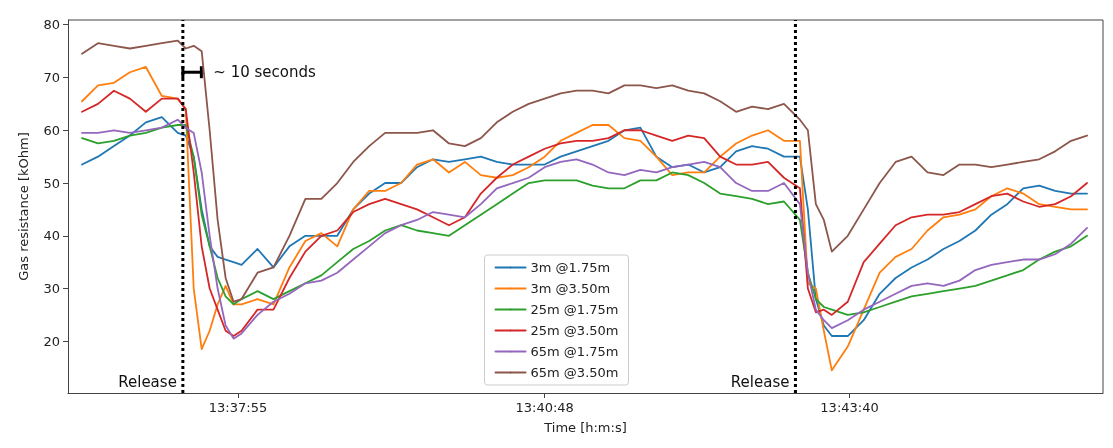  I want to click on y-tick-label: 30, so click(51, 289).